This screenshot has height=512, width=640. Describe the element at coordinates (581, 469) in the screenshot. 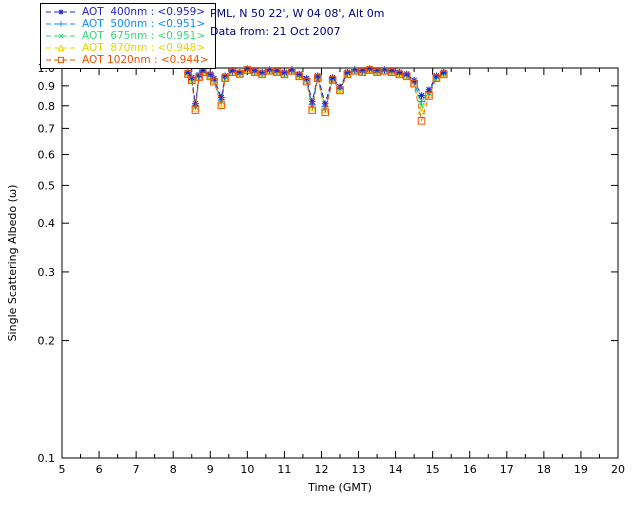

I see `x-tick-label: 19` at that location.